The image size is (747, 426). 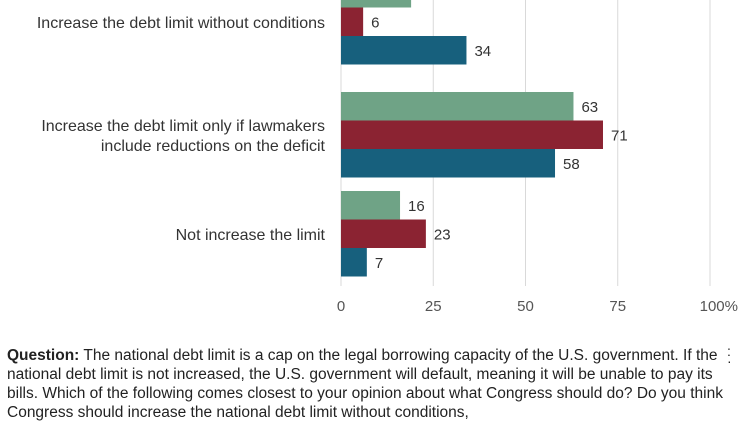 What do you see at coordinates (525, 306) in the screenshot?
I see `tick-label: 50` at bounding box center [525, 306].